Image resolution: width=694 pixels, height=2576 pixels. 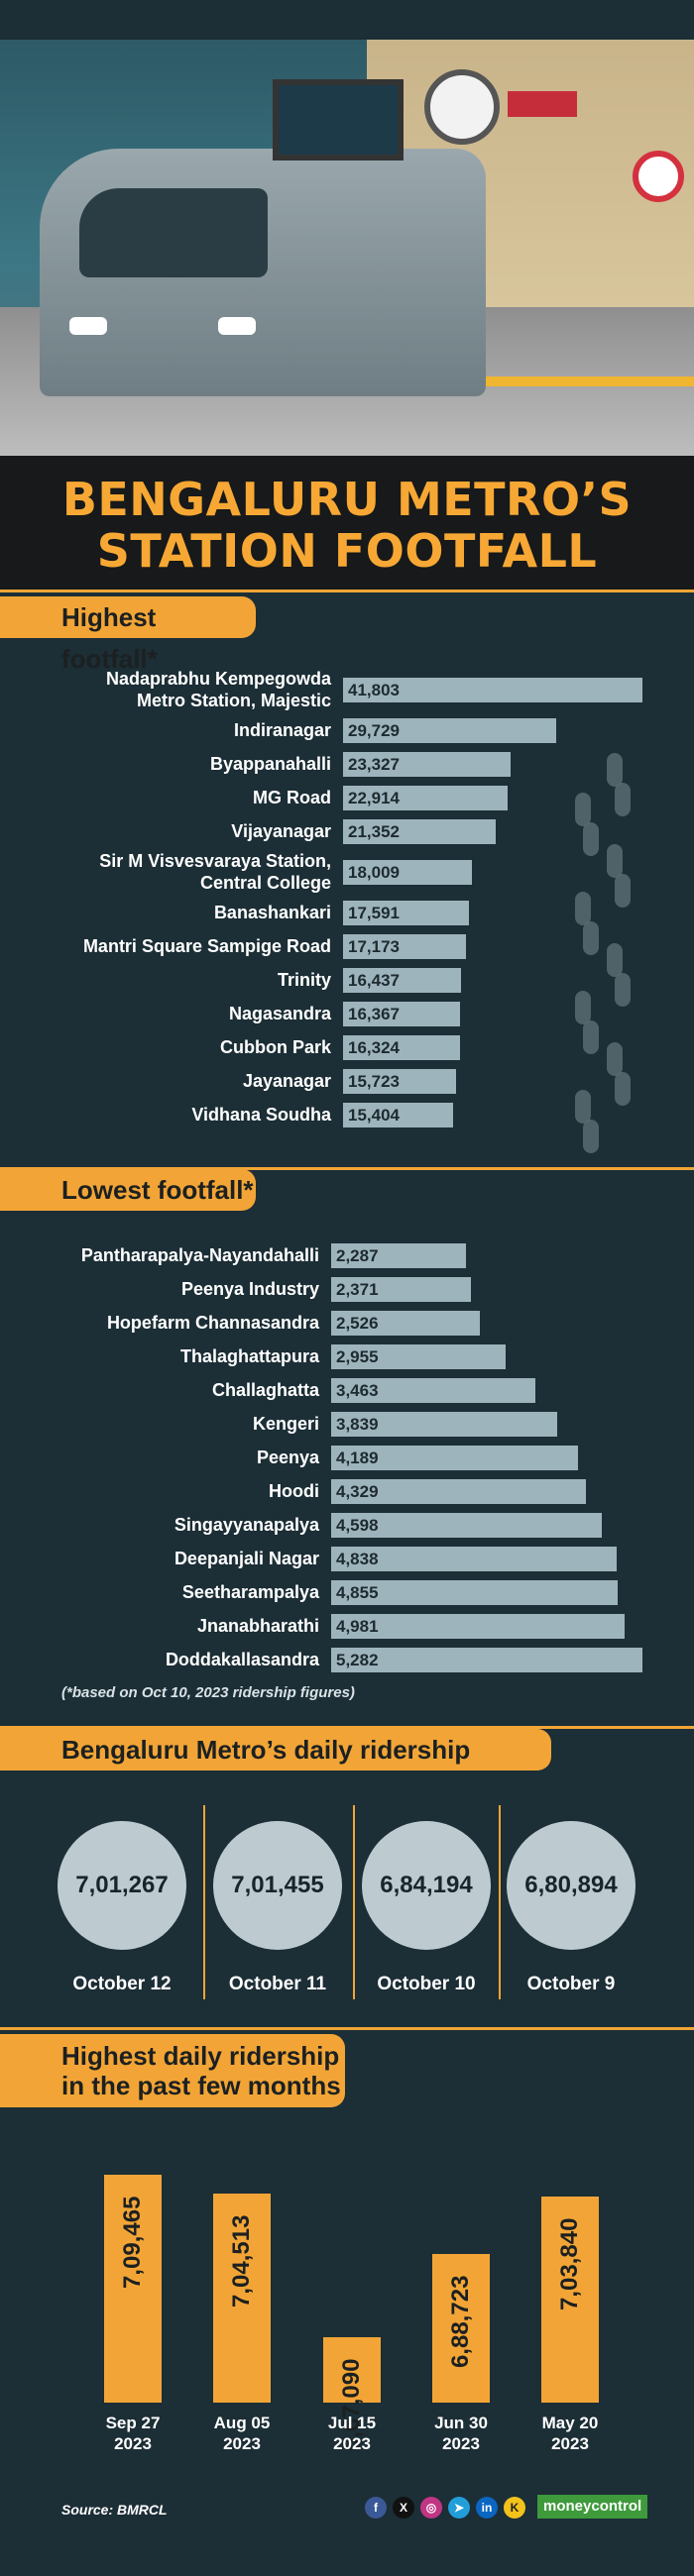 I want to click on highest-daily-ridership-heading-line-2: in the past few months, so click(x=201, y=2085).